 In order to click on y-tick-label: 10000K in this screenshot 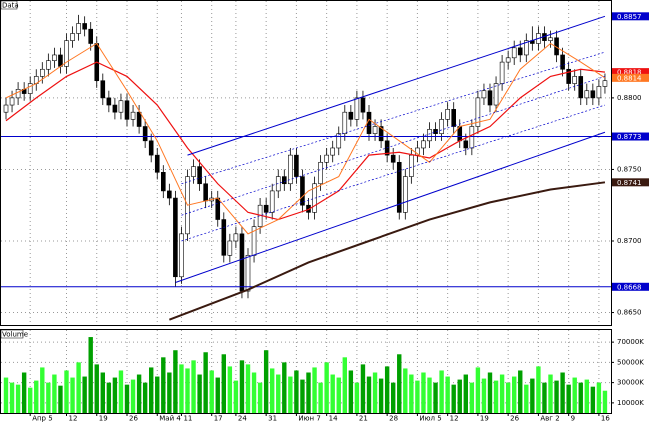, I will do `click(630, 403)`.